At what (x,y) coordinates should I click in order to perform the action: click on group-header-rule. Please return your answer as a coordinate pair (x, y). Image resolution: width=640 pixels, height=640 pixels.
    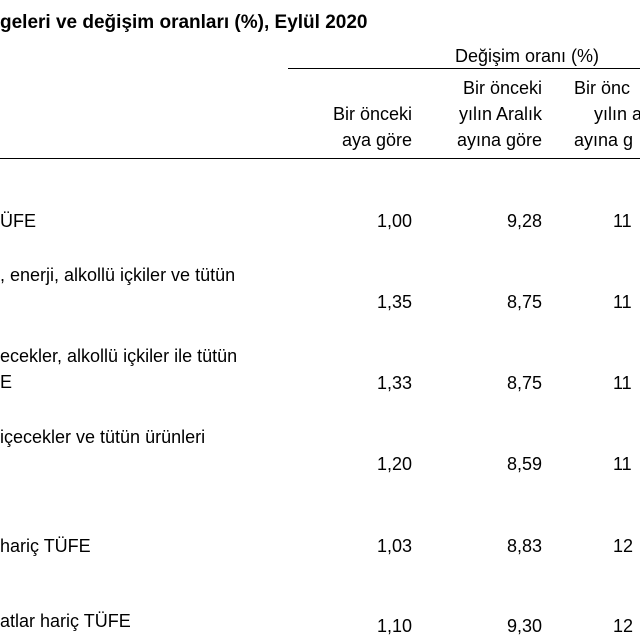
    Looking at the image, I should click on (464, 68).